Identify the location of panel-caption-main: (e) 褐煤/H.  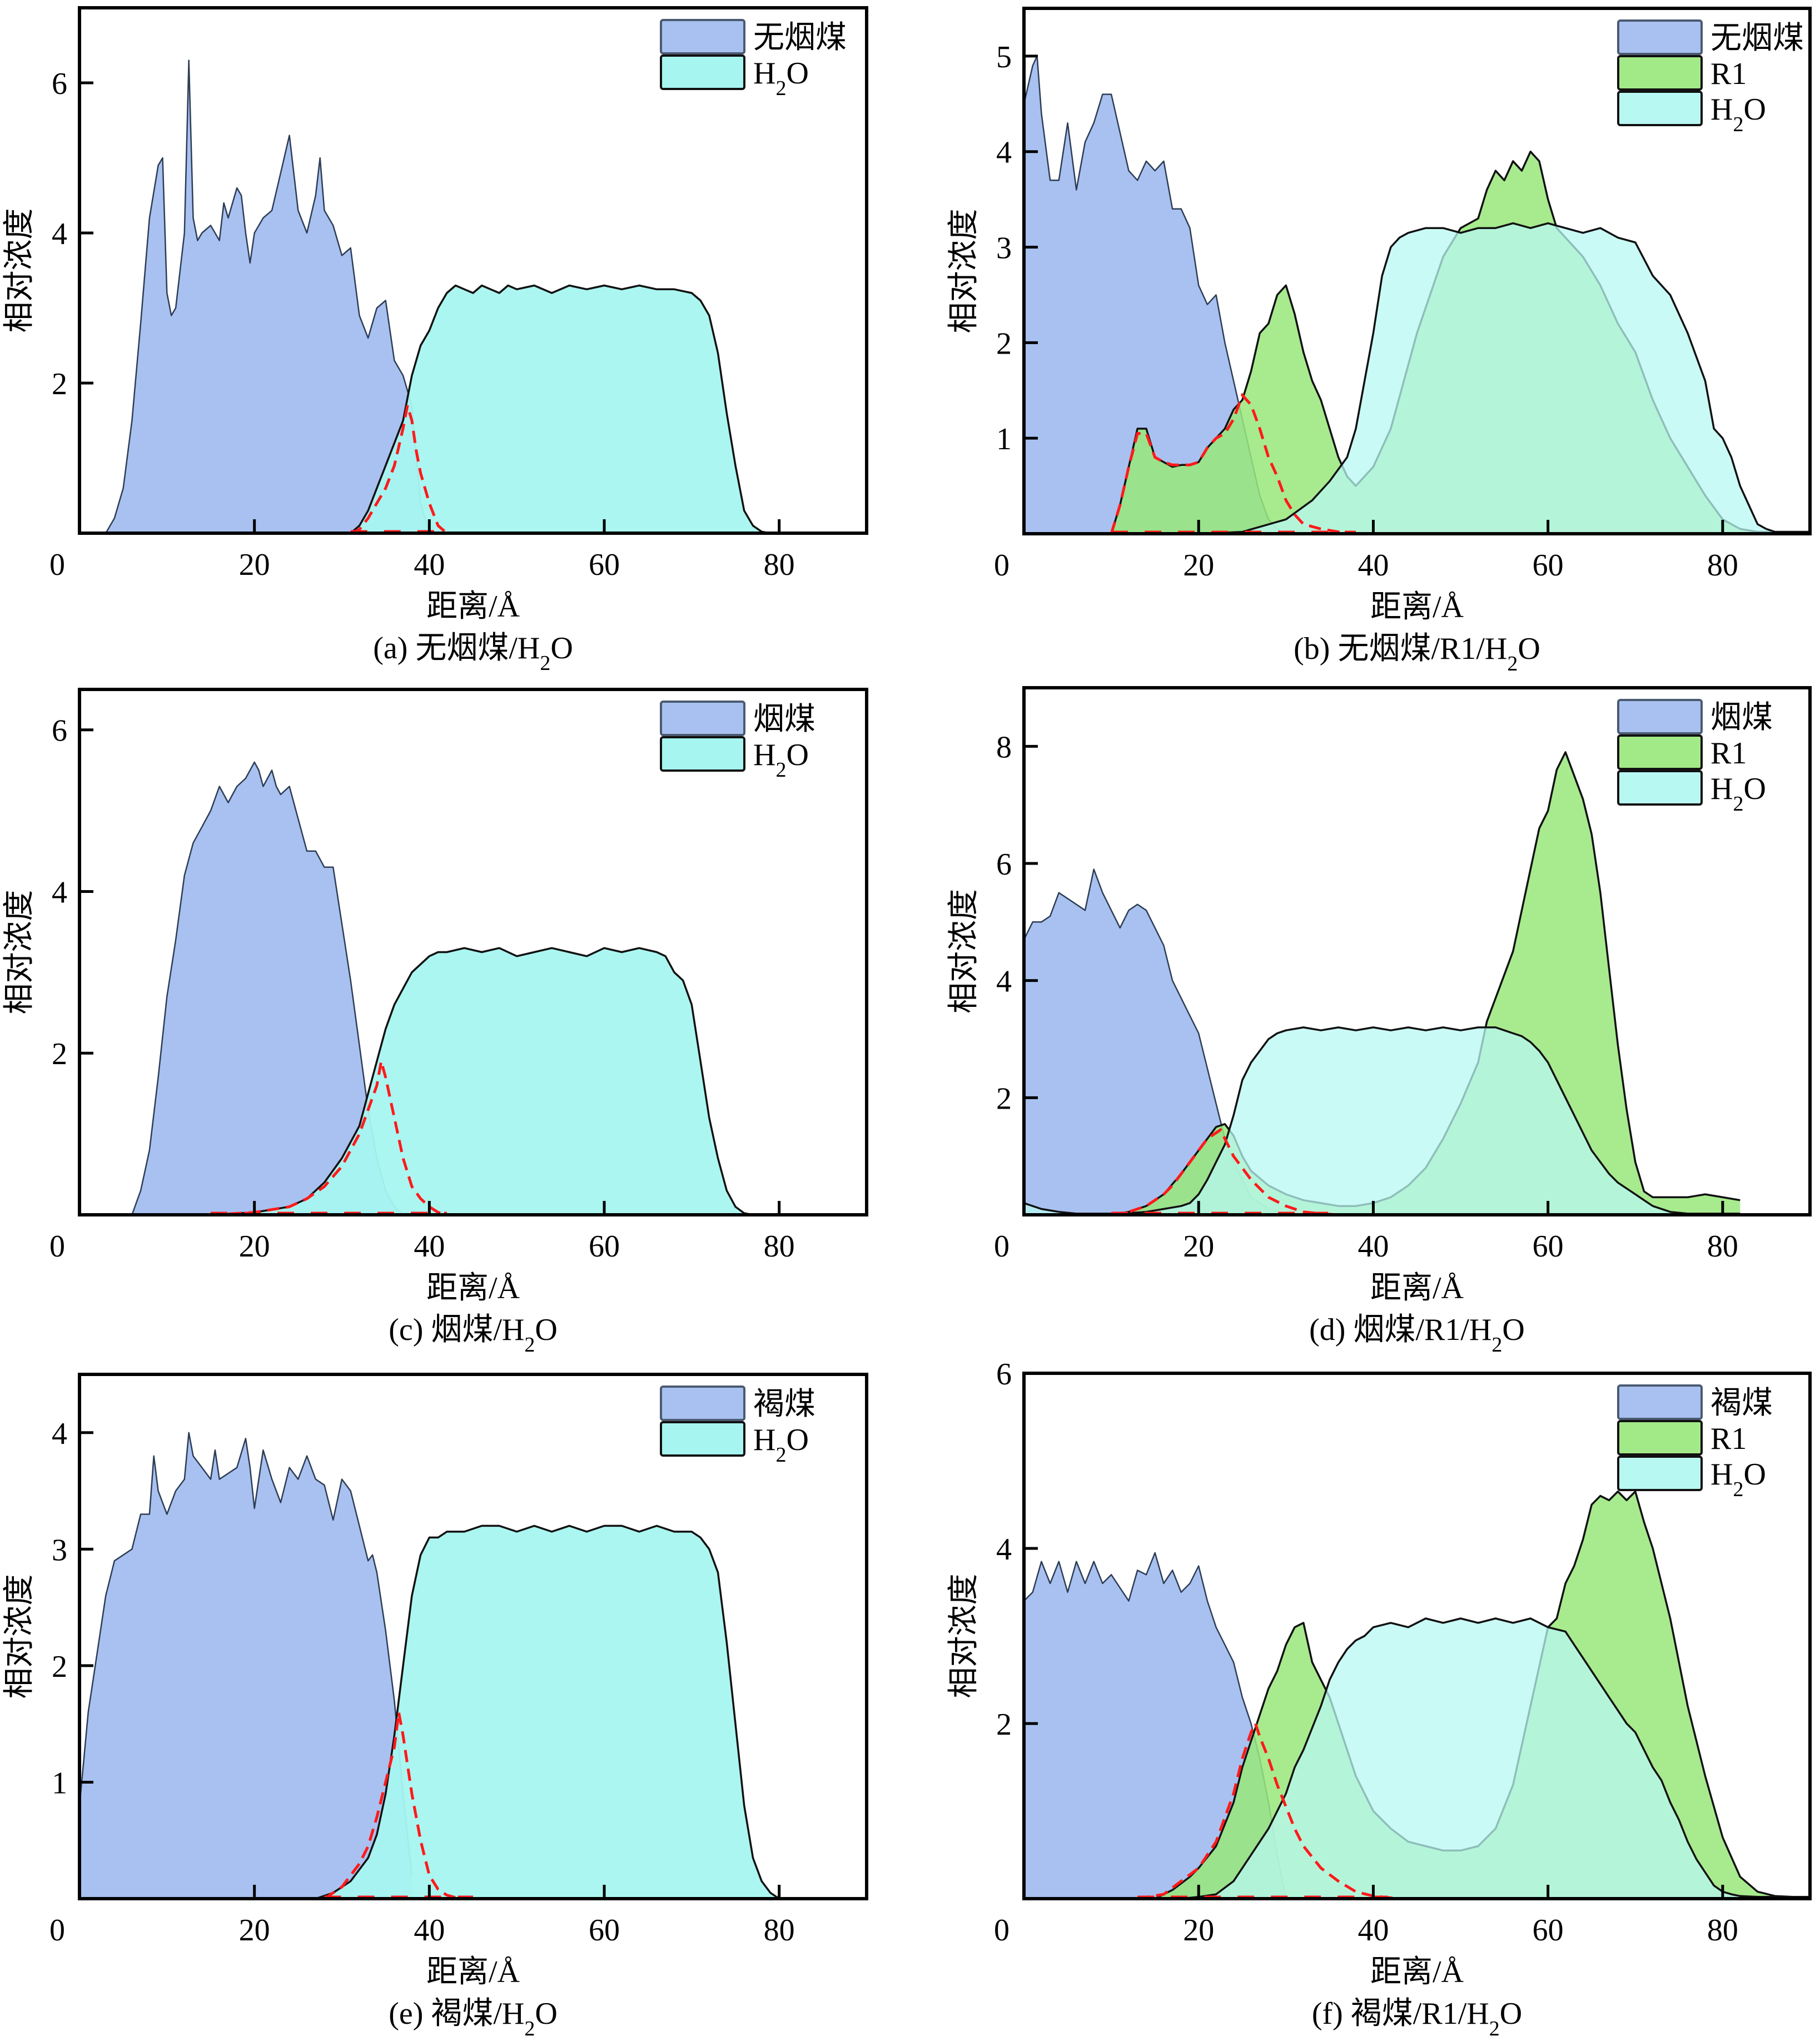
(456, 2014).